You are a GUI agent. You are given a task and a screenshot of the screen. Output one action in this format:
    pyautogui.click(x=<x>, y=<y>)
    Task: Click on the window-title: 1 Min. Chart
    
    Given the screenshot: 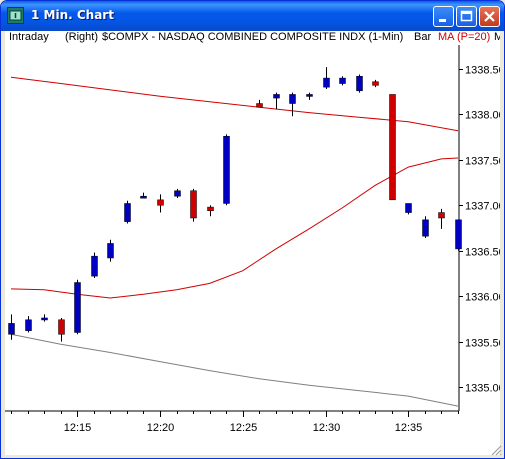 What is the action you would take?
    pyautogui.click(x=72, y=15)
    